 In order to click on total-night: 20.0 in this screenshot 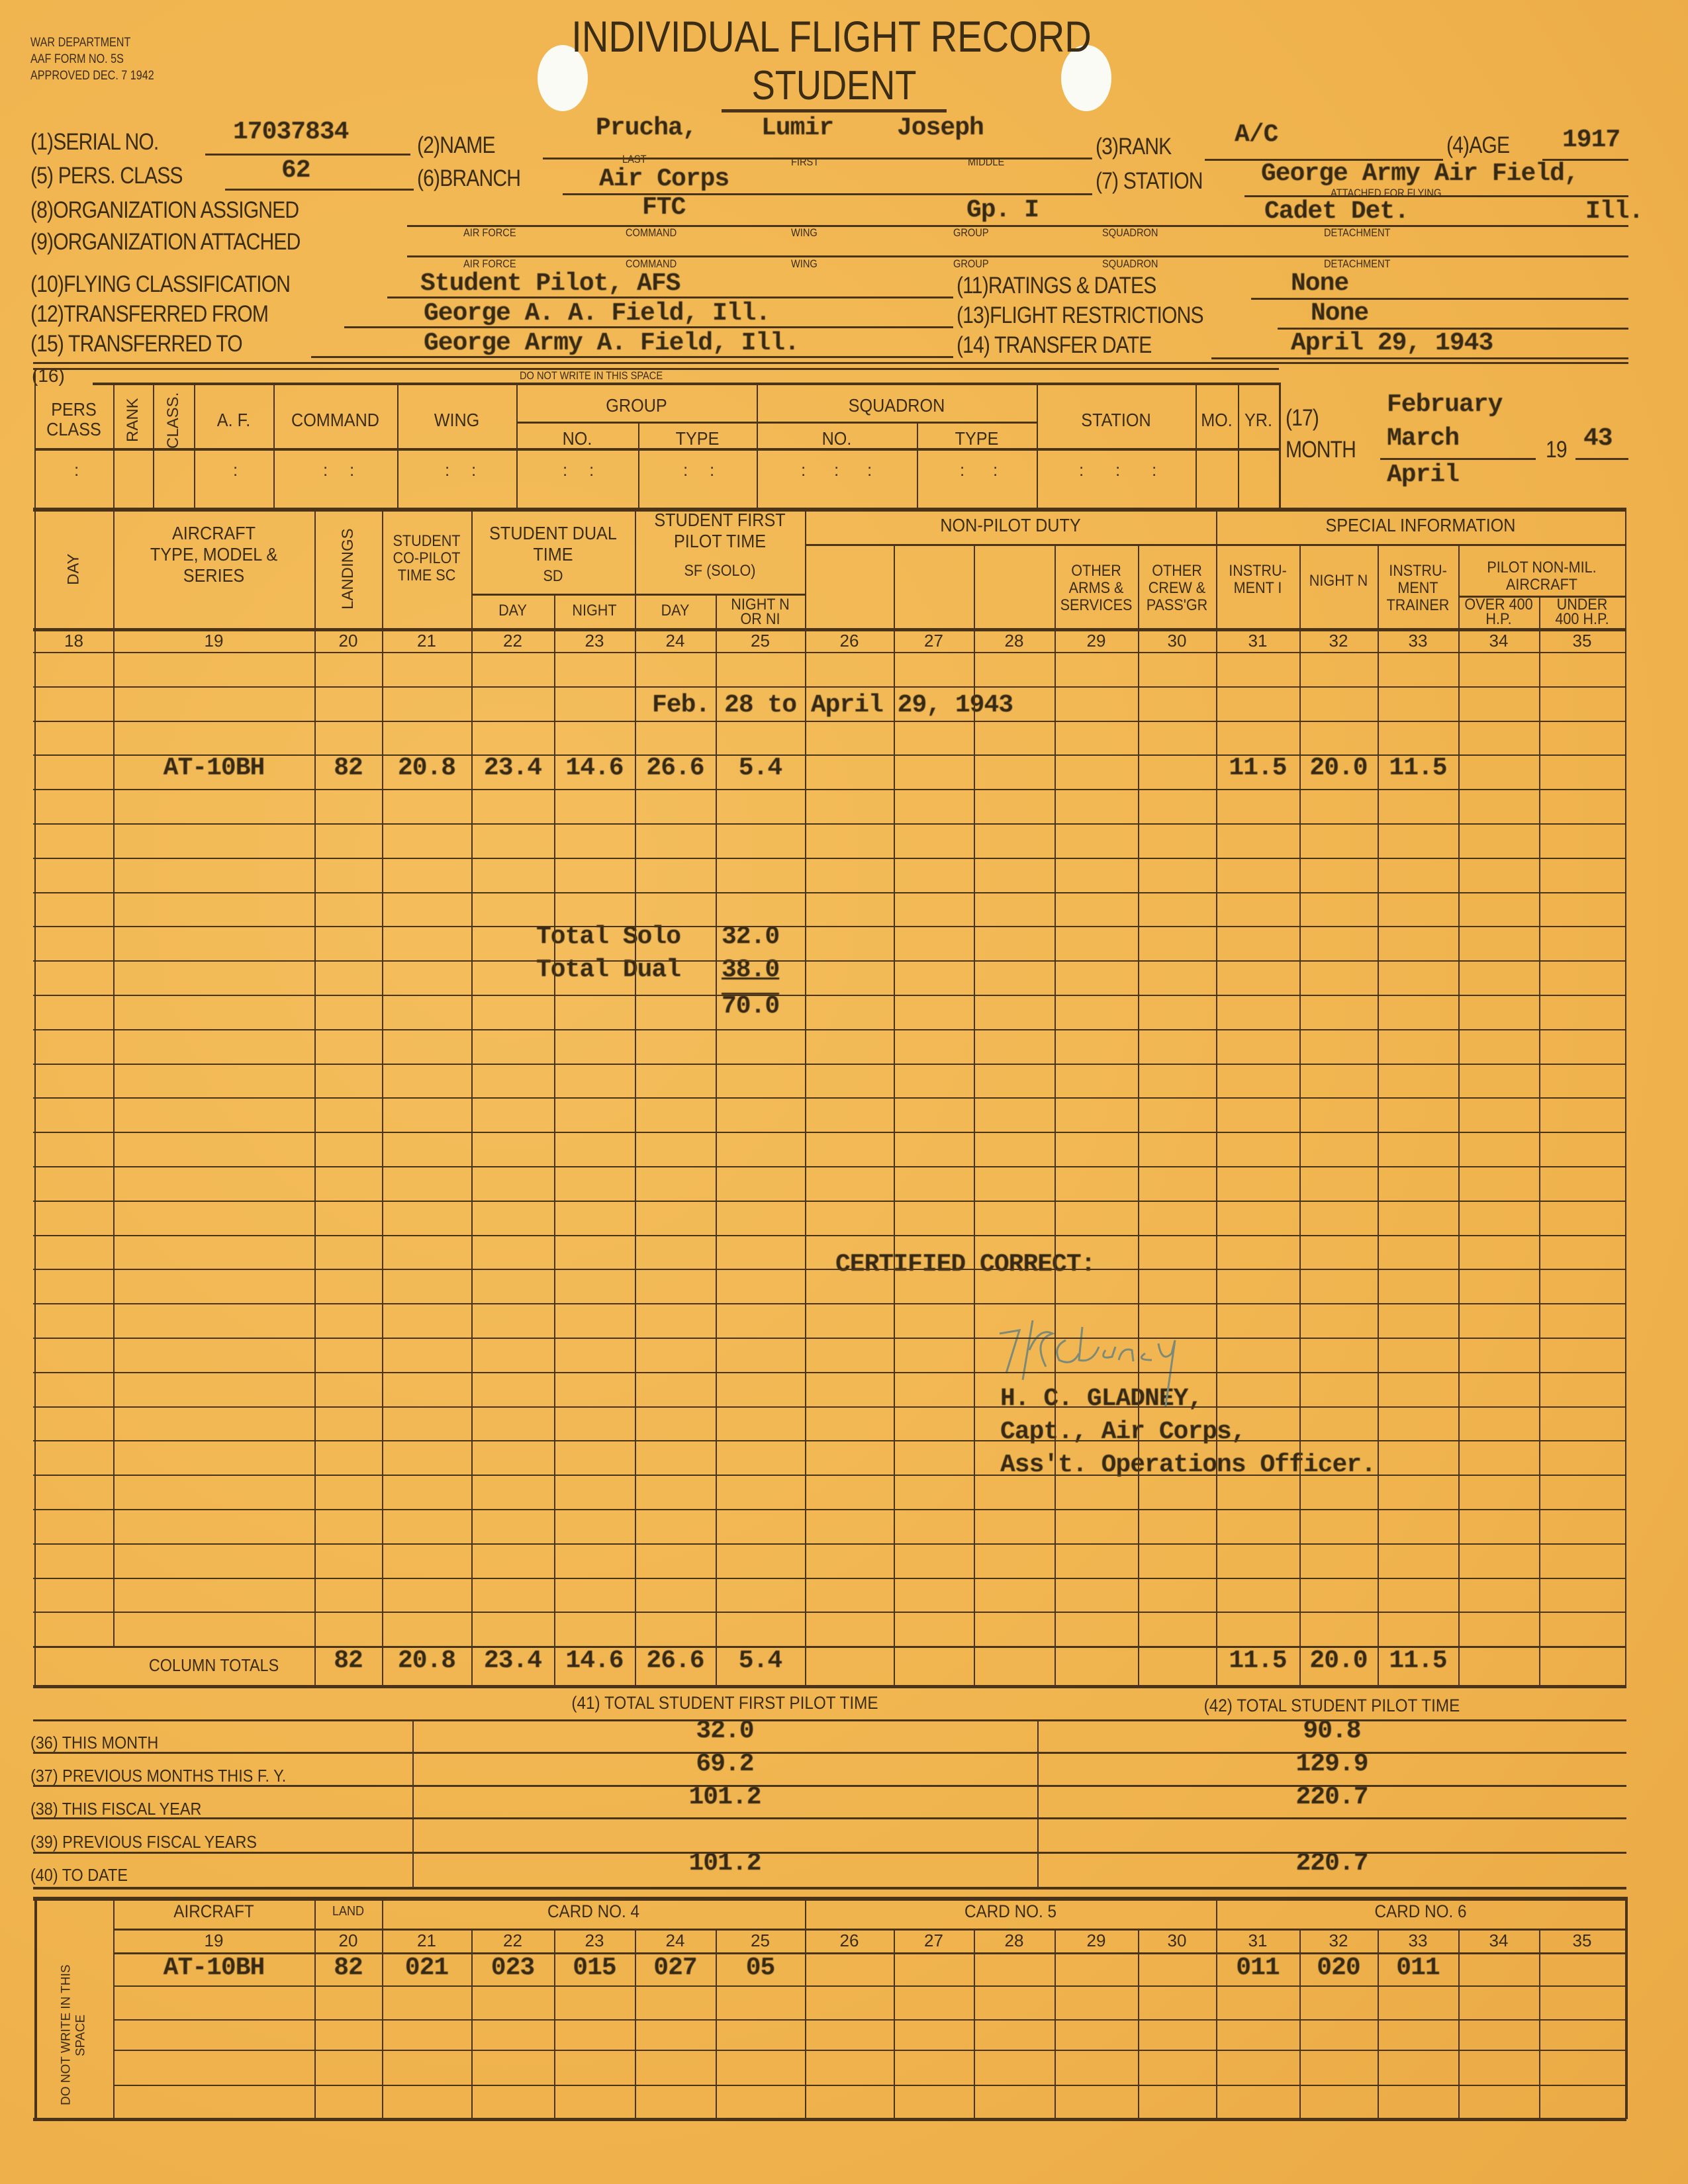, I will do `click(1338, 1661)`.